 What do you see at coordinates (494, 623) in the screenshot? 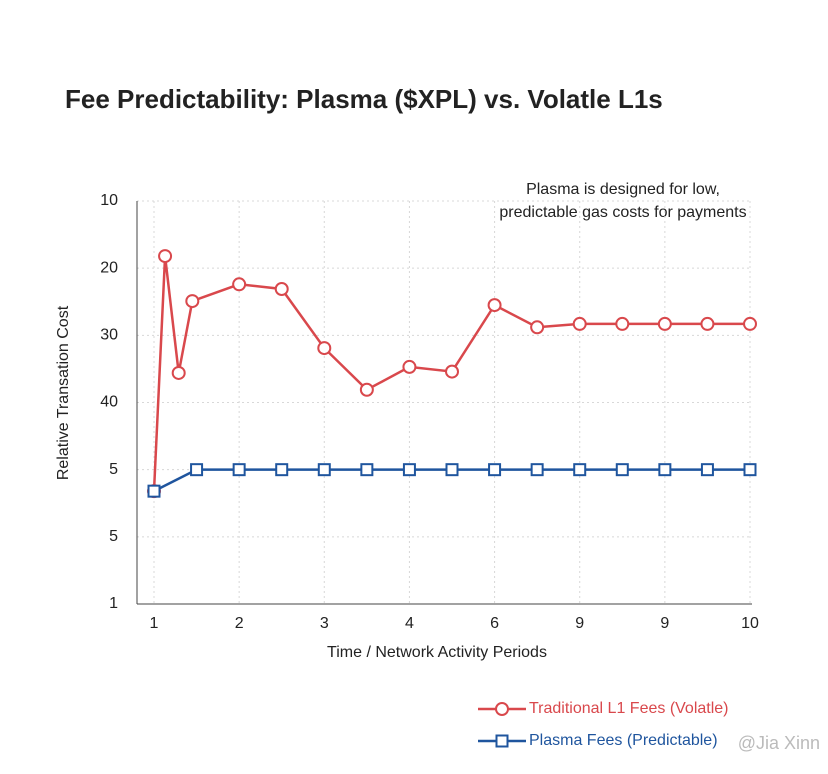
I see `x-tick-label: 6` at bounding box center [494, 623].